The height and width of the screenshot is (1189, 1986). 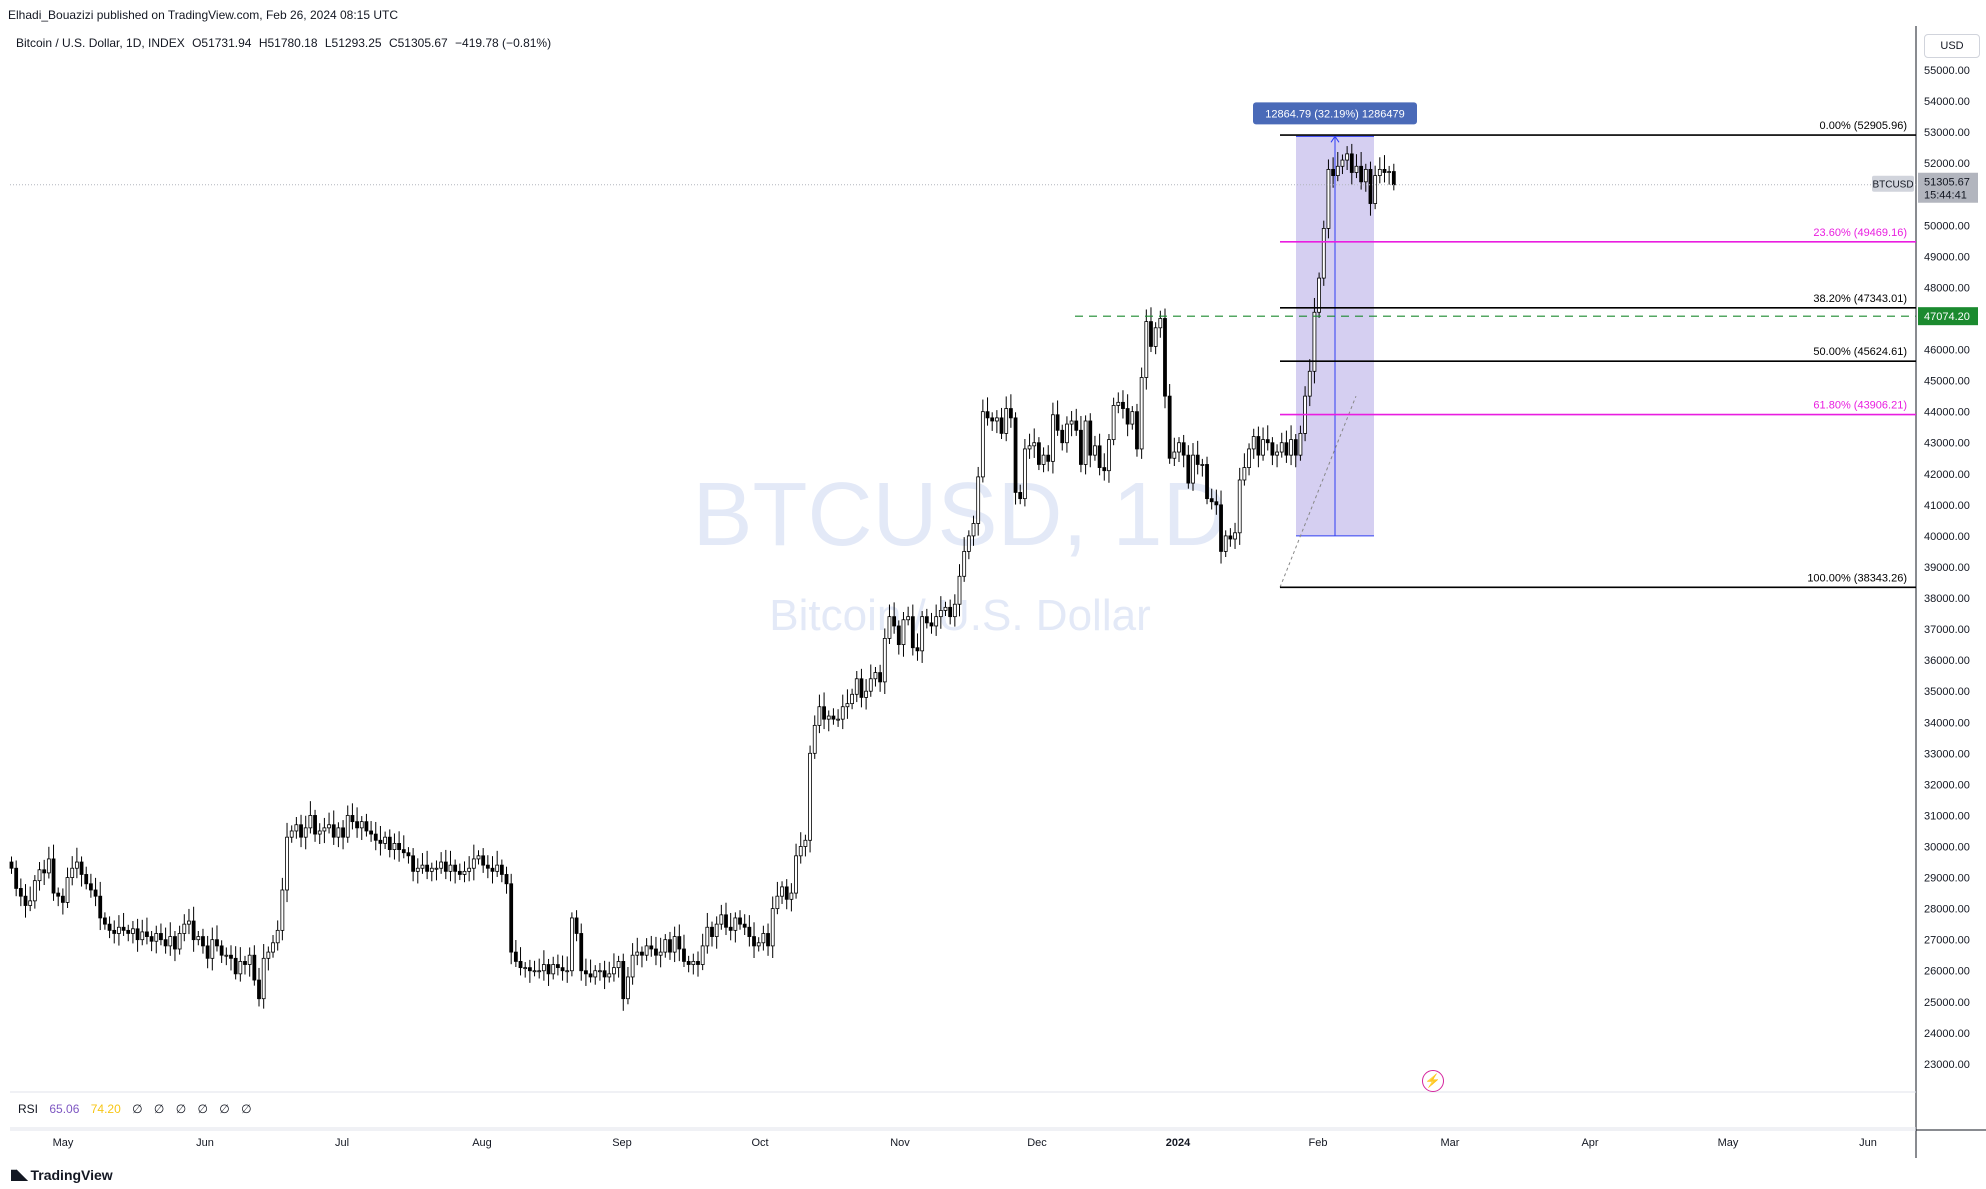 I want to click on fib-level-label: 100.00% (38343.26), so click(x=1857, y=578).